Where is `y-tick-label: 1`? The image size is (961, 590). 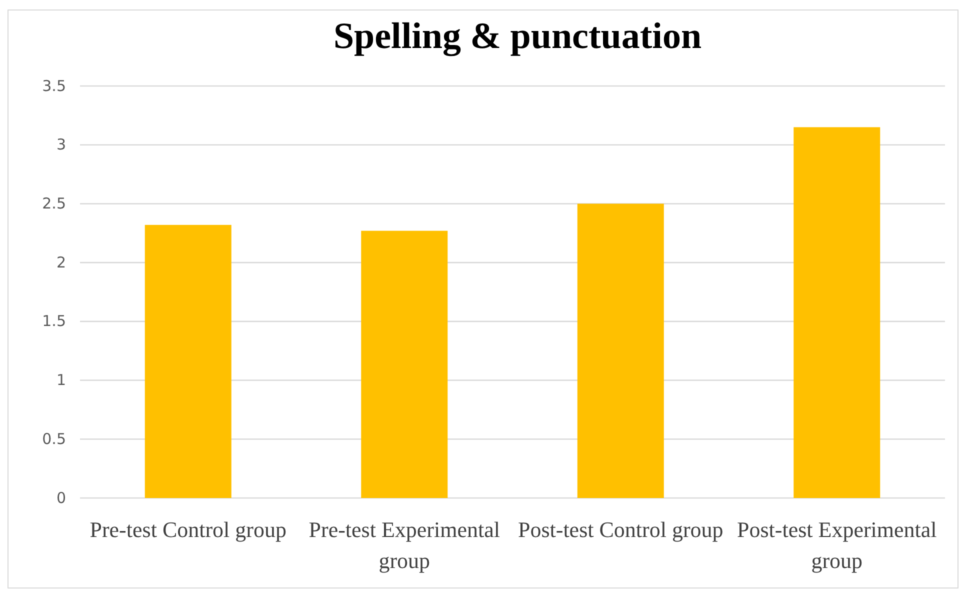
y-tick-label: 1 is located at coordinates (61, 380).